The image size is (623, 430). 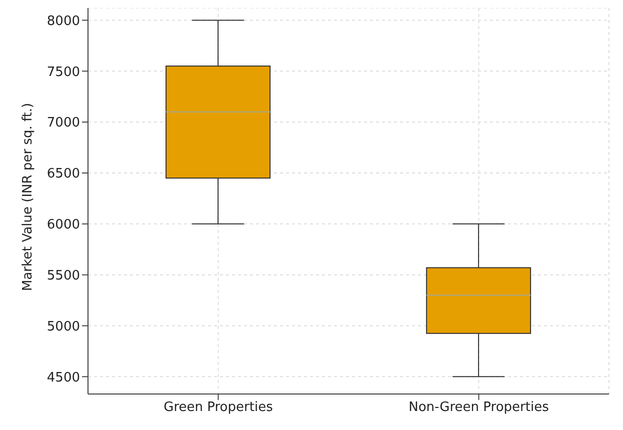 I want to click on y-tick-label: 5500, so click(x=63, y=276).